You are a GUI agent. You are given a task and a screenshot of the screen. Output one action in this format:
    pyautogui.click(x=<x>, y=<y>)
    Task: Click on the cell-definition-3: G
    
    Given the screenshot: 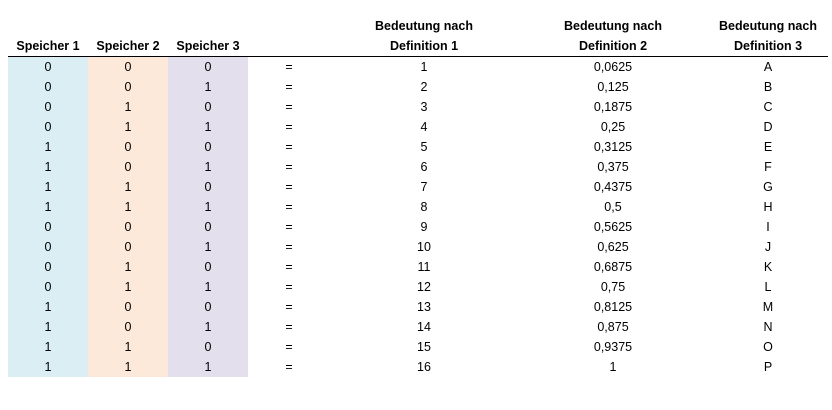 What is the action you would take?
    pyautogui.click(x=768, y=187)
    